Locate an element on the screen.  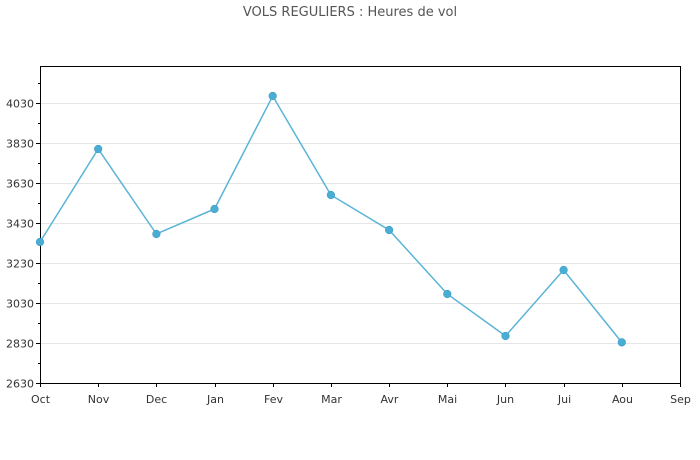
x-tick-label: Oct is located at coordinates (41, 399).